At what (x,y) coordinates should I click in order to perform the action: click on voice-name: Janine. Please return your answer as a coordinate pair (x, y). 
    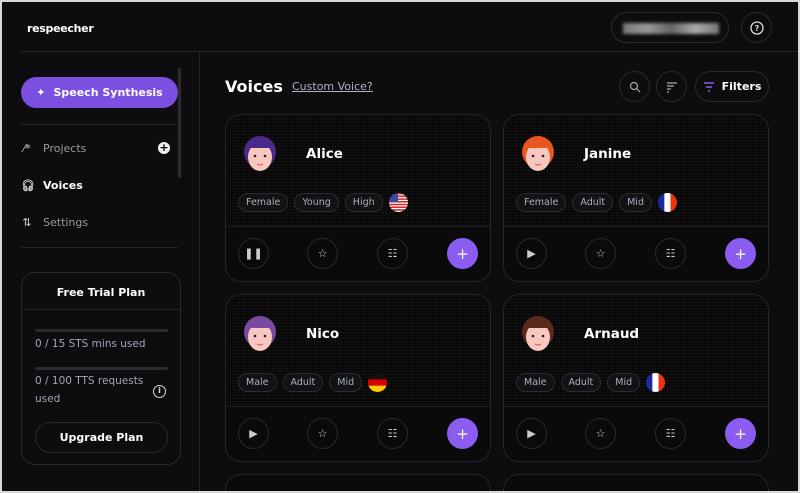
    Looking at the image, I should click on (608, 154).